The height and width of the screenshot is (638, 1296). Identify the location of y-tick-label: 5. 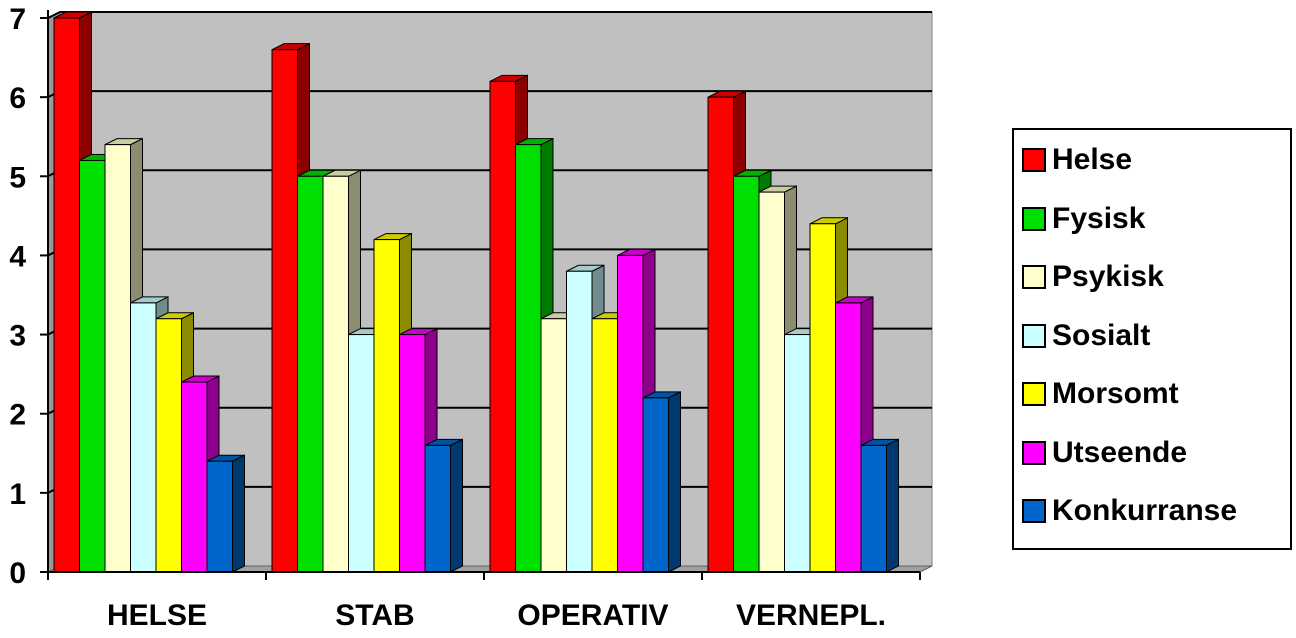
(17, 177).